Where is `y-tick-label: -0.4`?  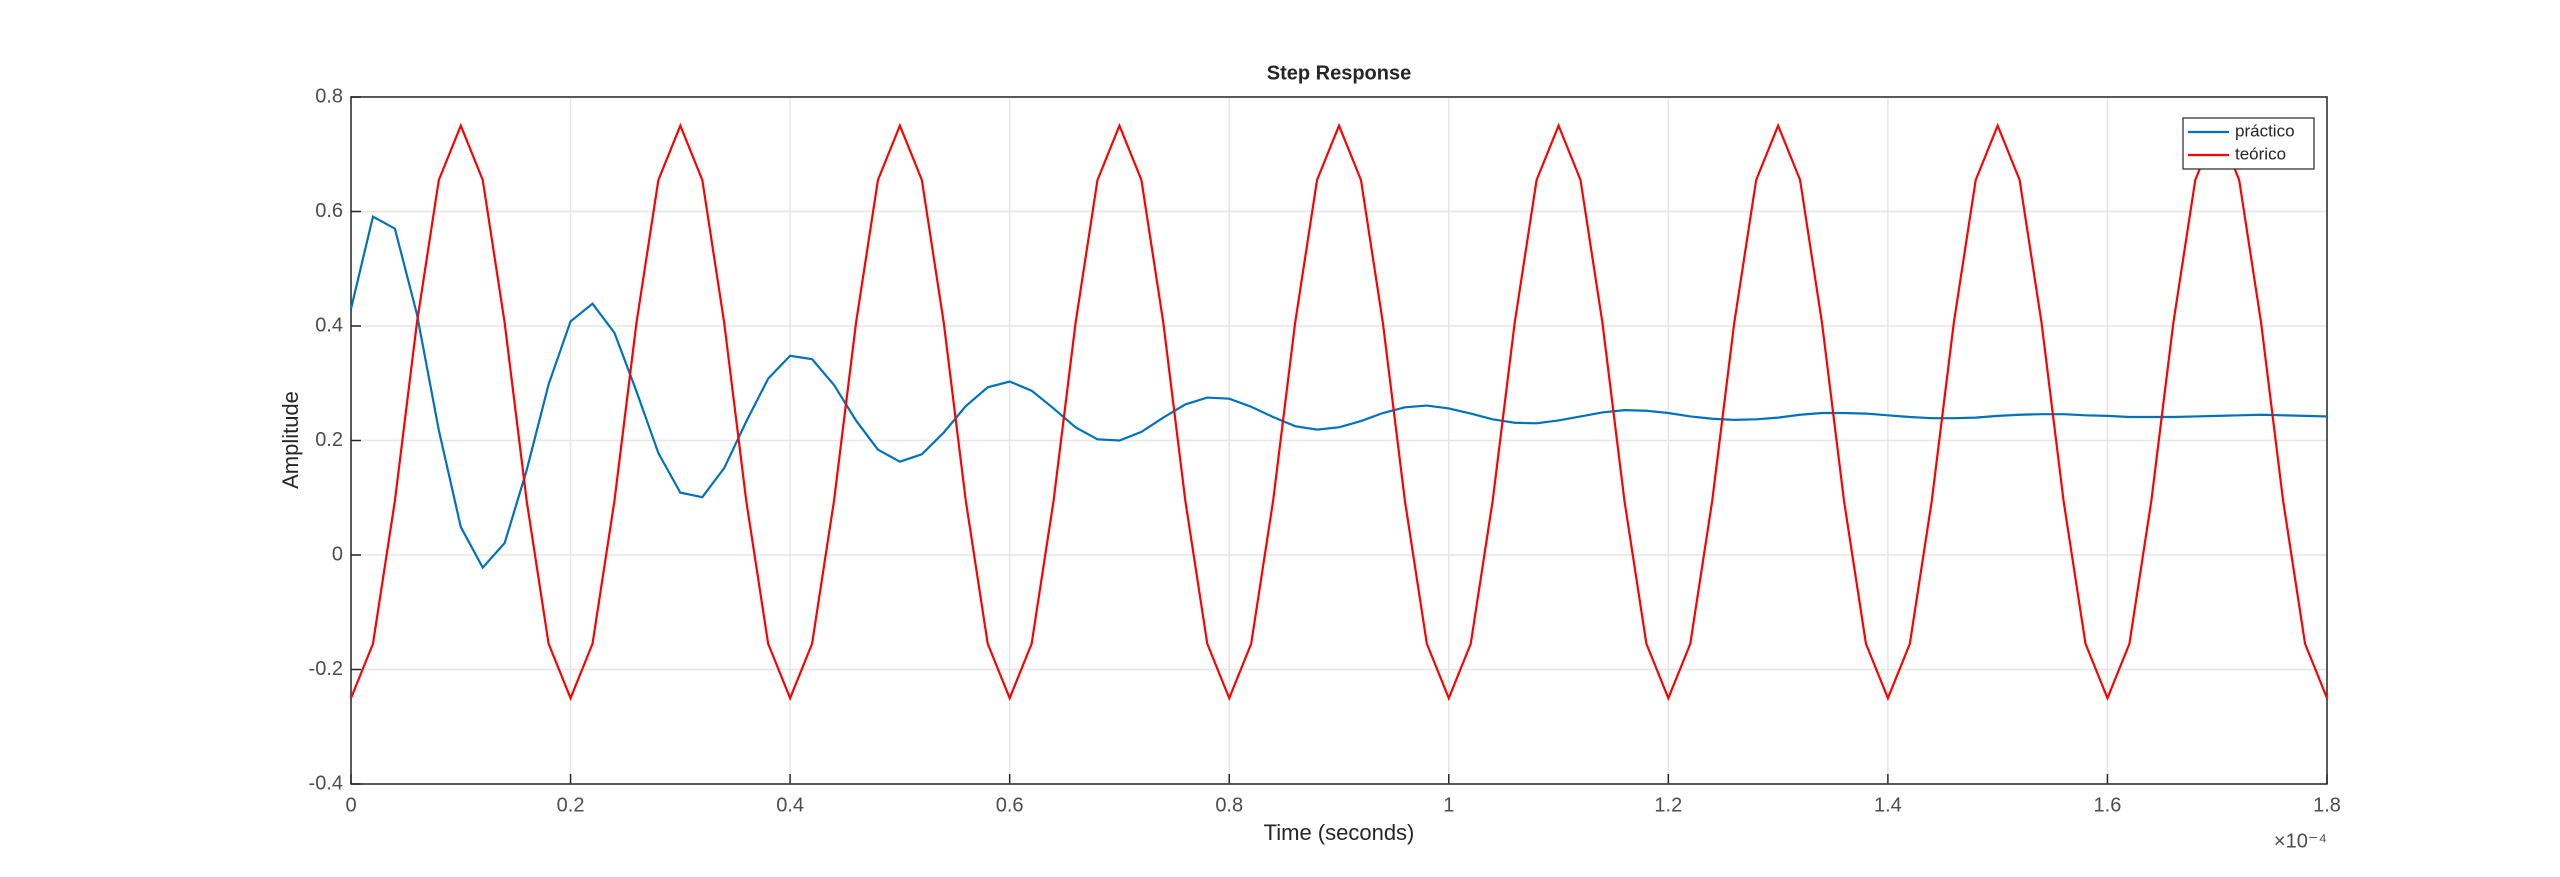 y-tick-label: -0.4 is located at coordinates (326, 783).